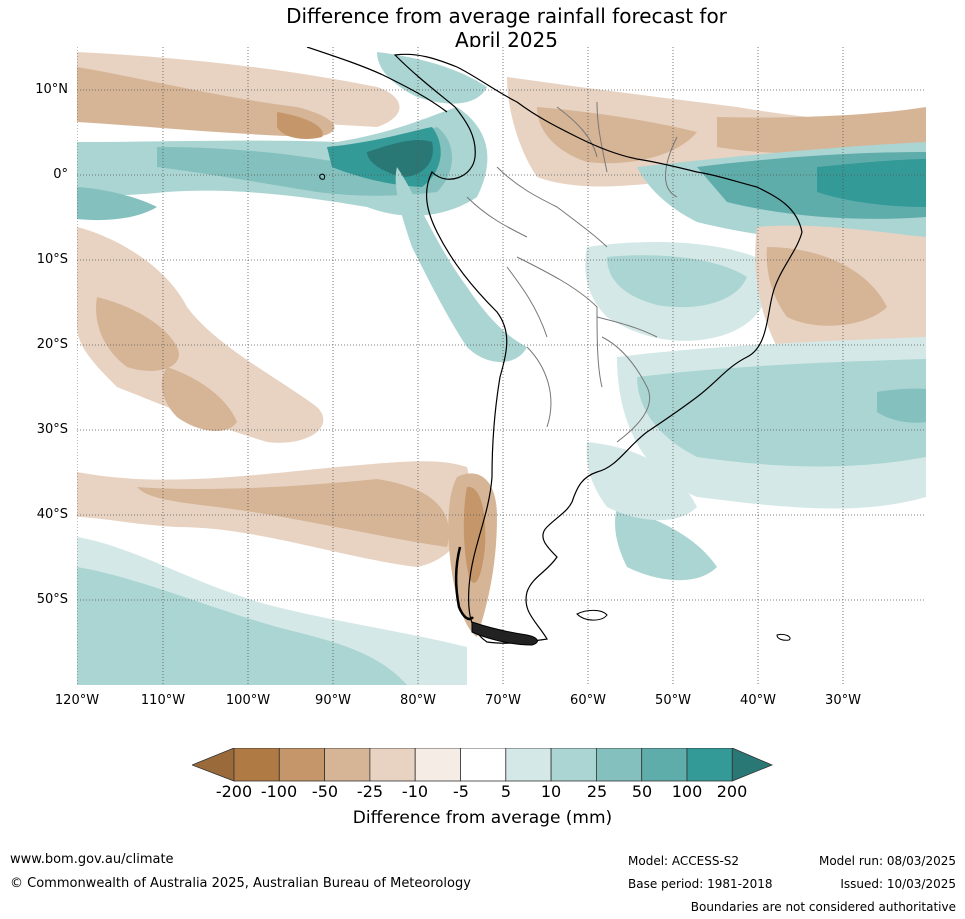 The height and width of the screenshot is (919, 965). What do you see at coordinates (684, 861) in the screenshot?
I see `model-text: Model: ACCESS-S2` at bounding box center [684, 861].